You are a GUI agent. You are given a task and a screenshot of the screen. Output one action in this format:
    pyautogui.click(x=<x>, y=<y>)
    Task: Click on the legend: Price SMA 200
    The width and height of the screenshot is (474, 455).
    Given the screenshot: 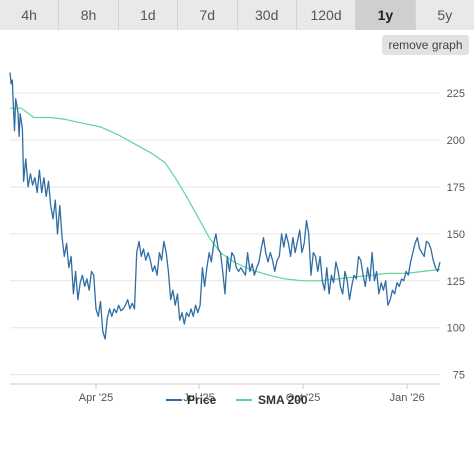 What is the action you would take?
    pyautogui.click(x=237, y=400)
    